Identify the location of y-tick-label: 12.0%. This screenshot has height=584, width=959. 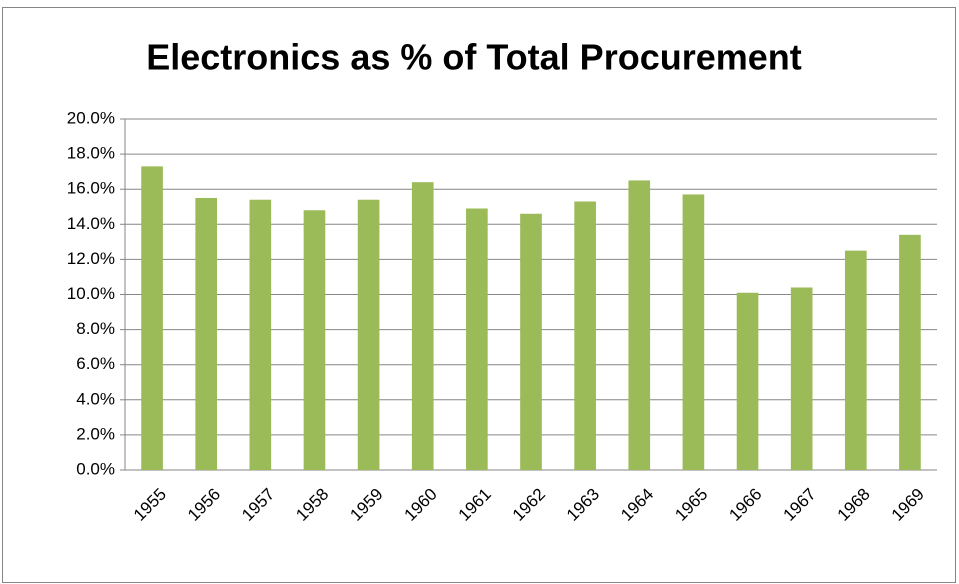
(91, 258).